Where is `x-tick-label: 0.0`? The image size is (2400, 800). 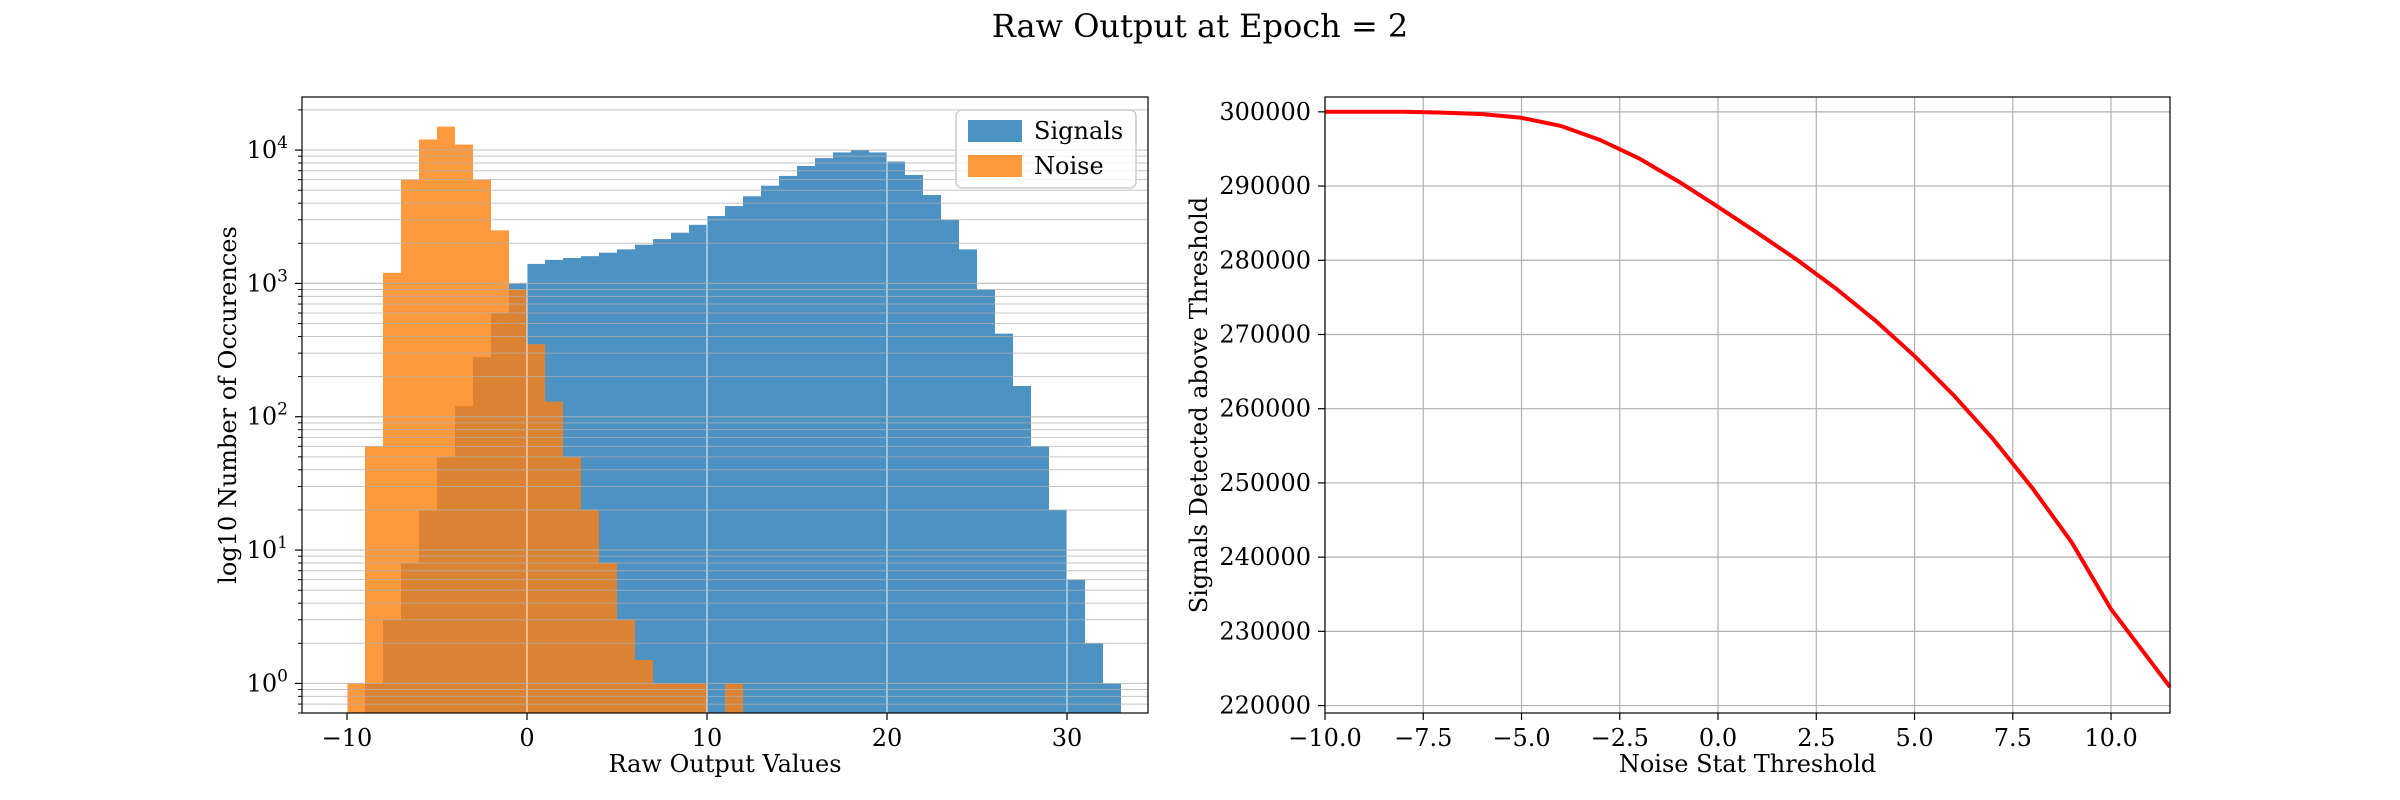
x-tick-label: 0.0 is located at coordinates (1718, 738).